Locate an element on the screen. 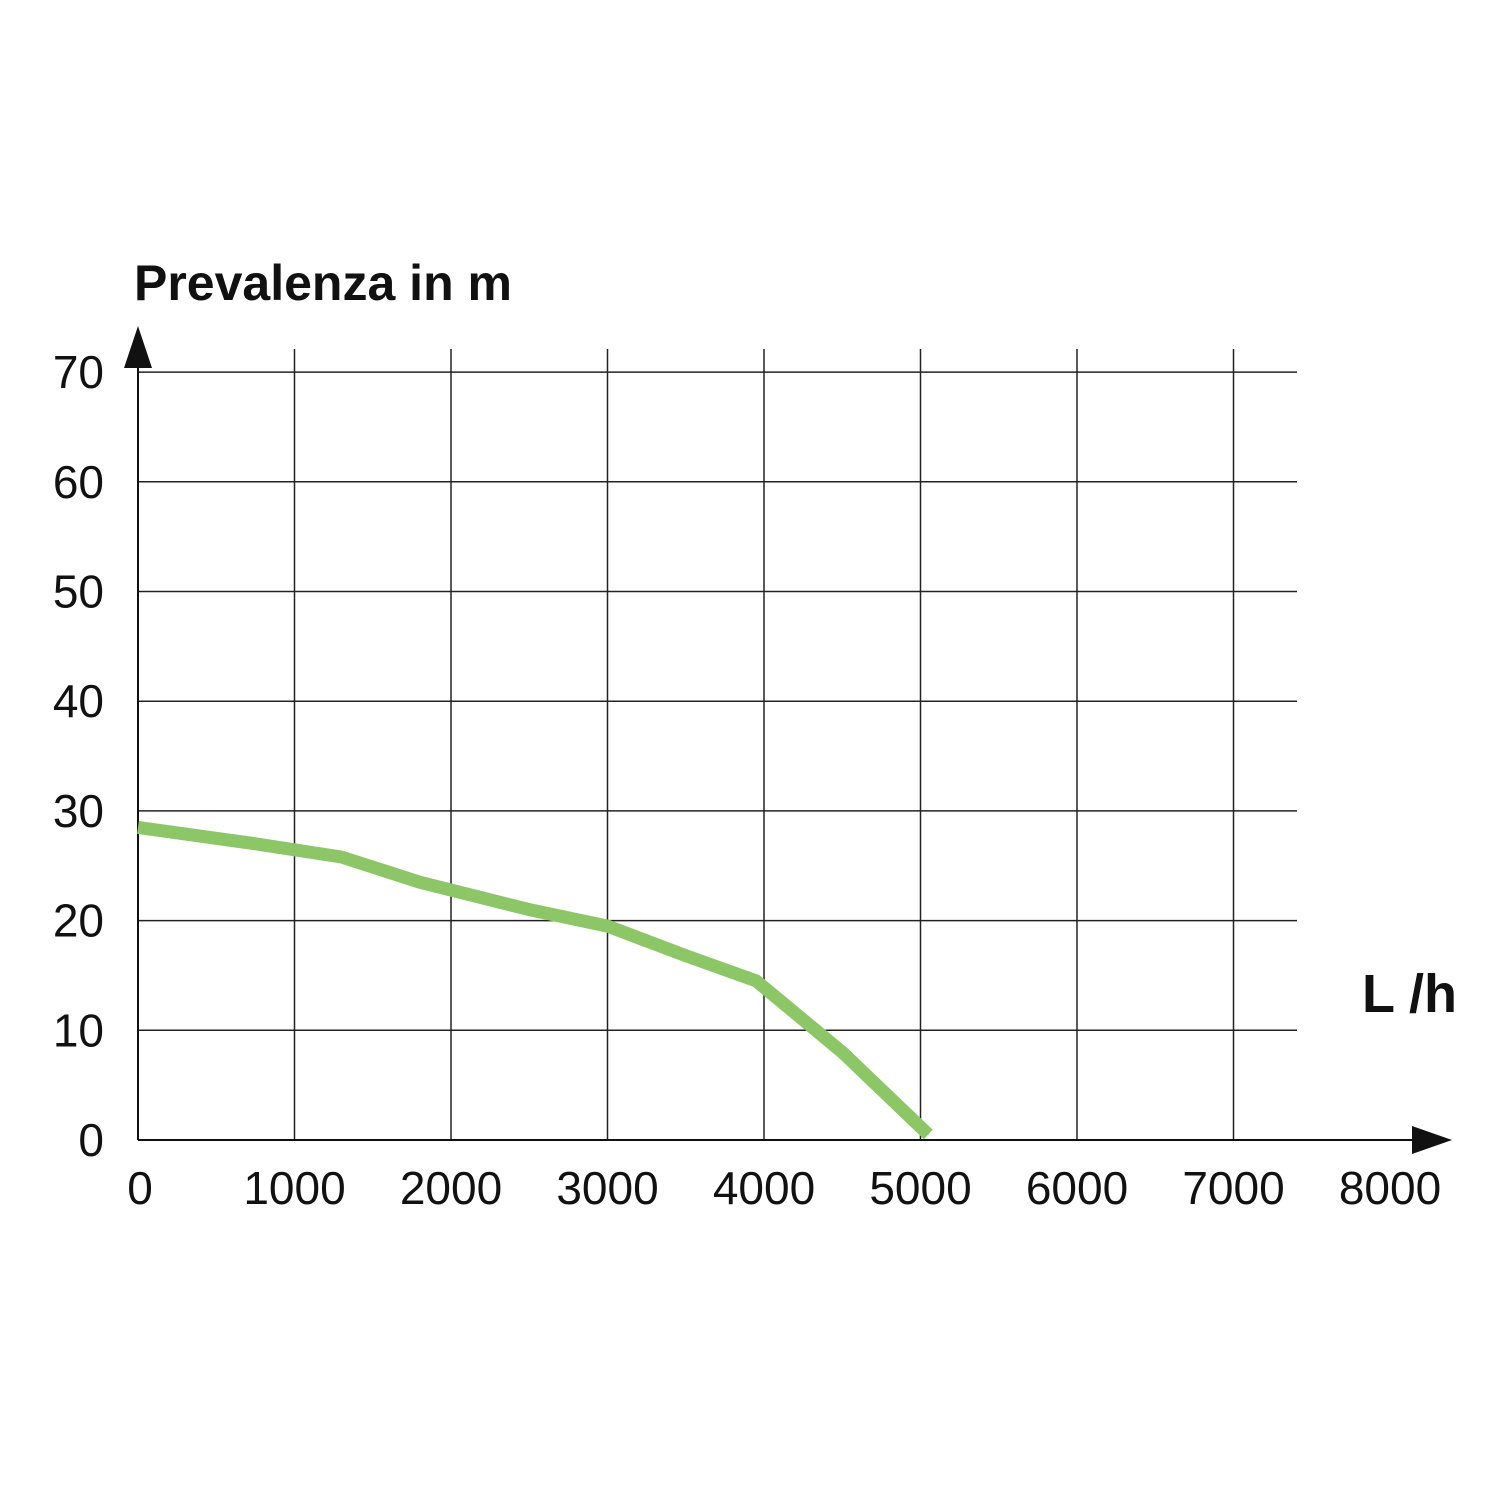  y-tick-labels: 0 10 20 30 40 50 60 70 is located at coordinates (78, 756).